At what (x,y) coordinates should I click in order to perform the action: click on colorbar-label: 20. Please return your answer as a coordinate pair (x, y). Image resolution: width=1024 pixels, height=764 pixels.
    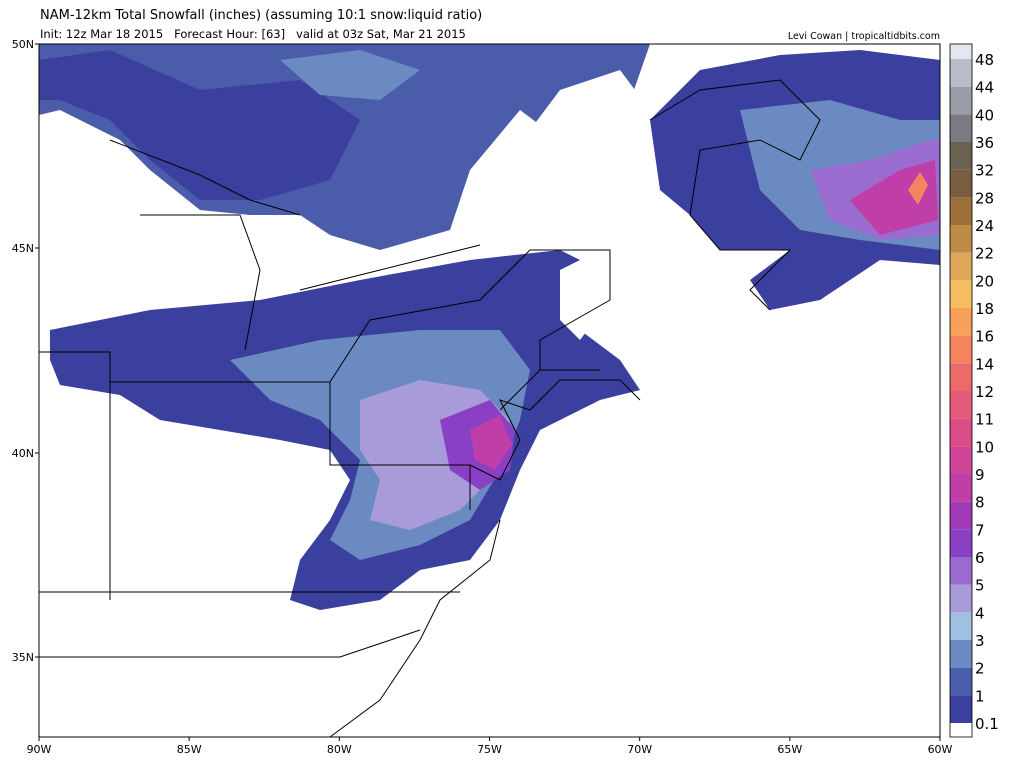
    Looking at the image, I should click on (984, 281).